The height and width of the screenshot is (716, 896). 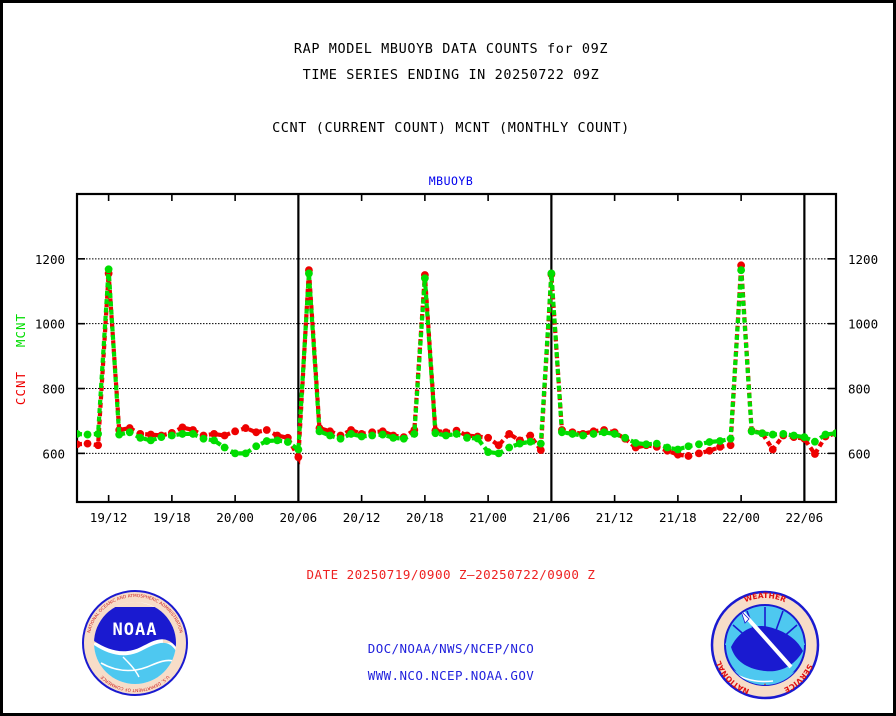 What do you see at coordinates (451, 75) in the screenshot?
I see `title-line-2: TIME SERIES ENDING IN 20250722 09Z` at bounding box center [451, 75].